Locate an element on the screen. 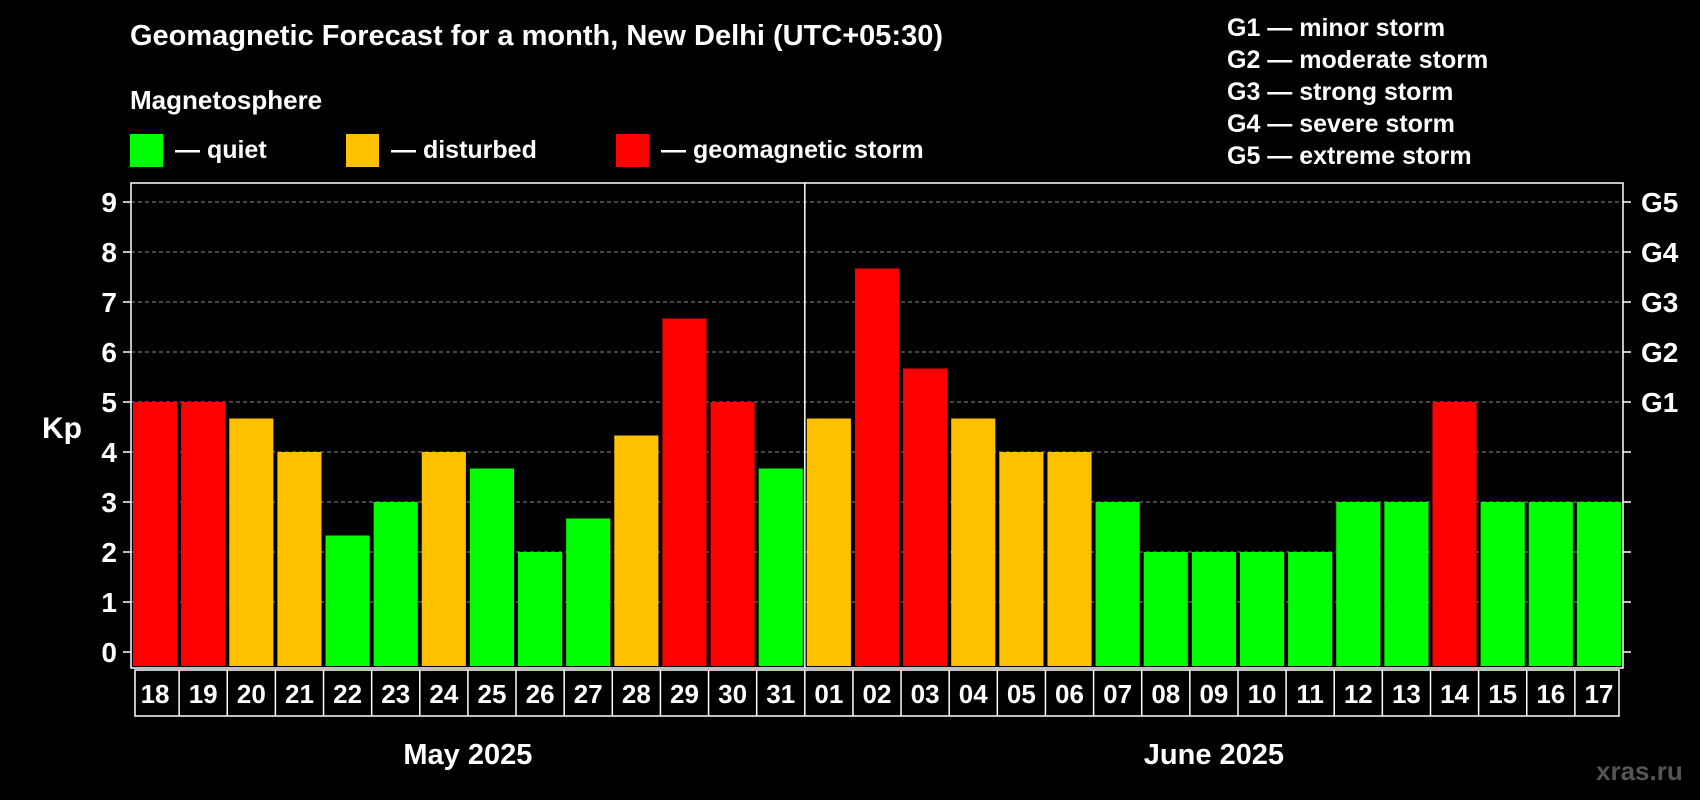 This screenshot has height=800, width=1700. x-tick-label-23: 23 is located at coordinates (395, 694).